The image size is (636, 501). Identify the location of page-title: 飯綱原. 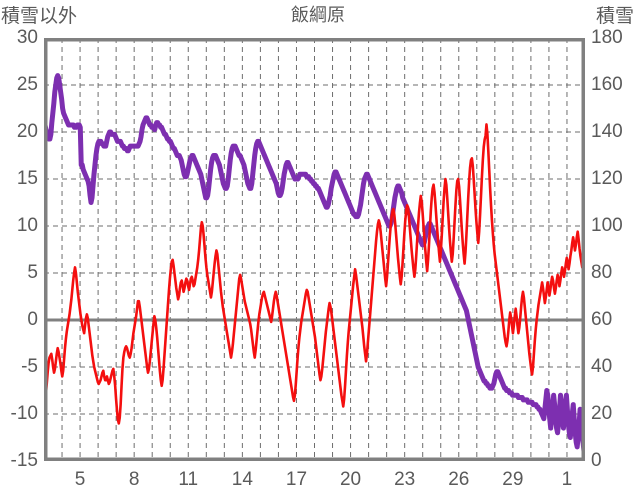
(318, 15).